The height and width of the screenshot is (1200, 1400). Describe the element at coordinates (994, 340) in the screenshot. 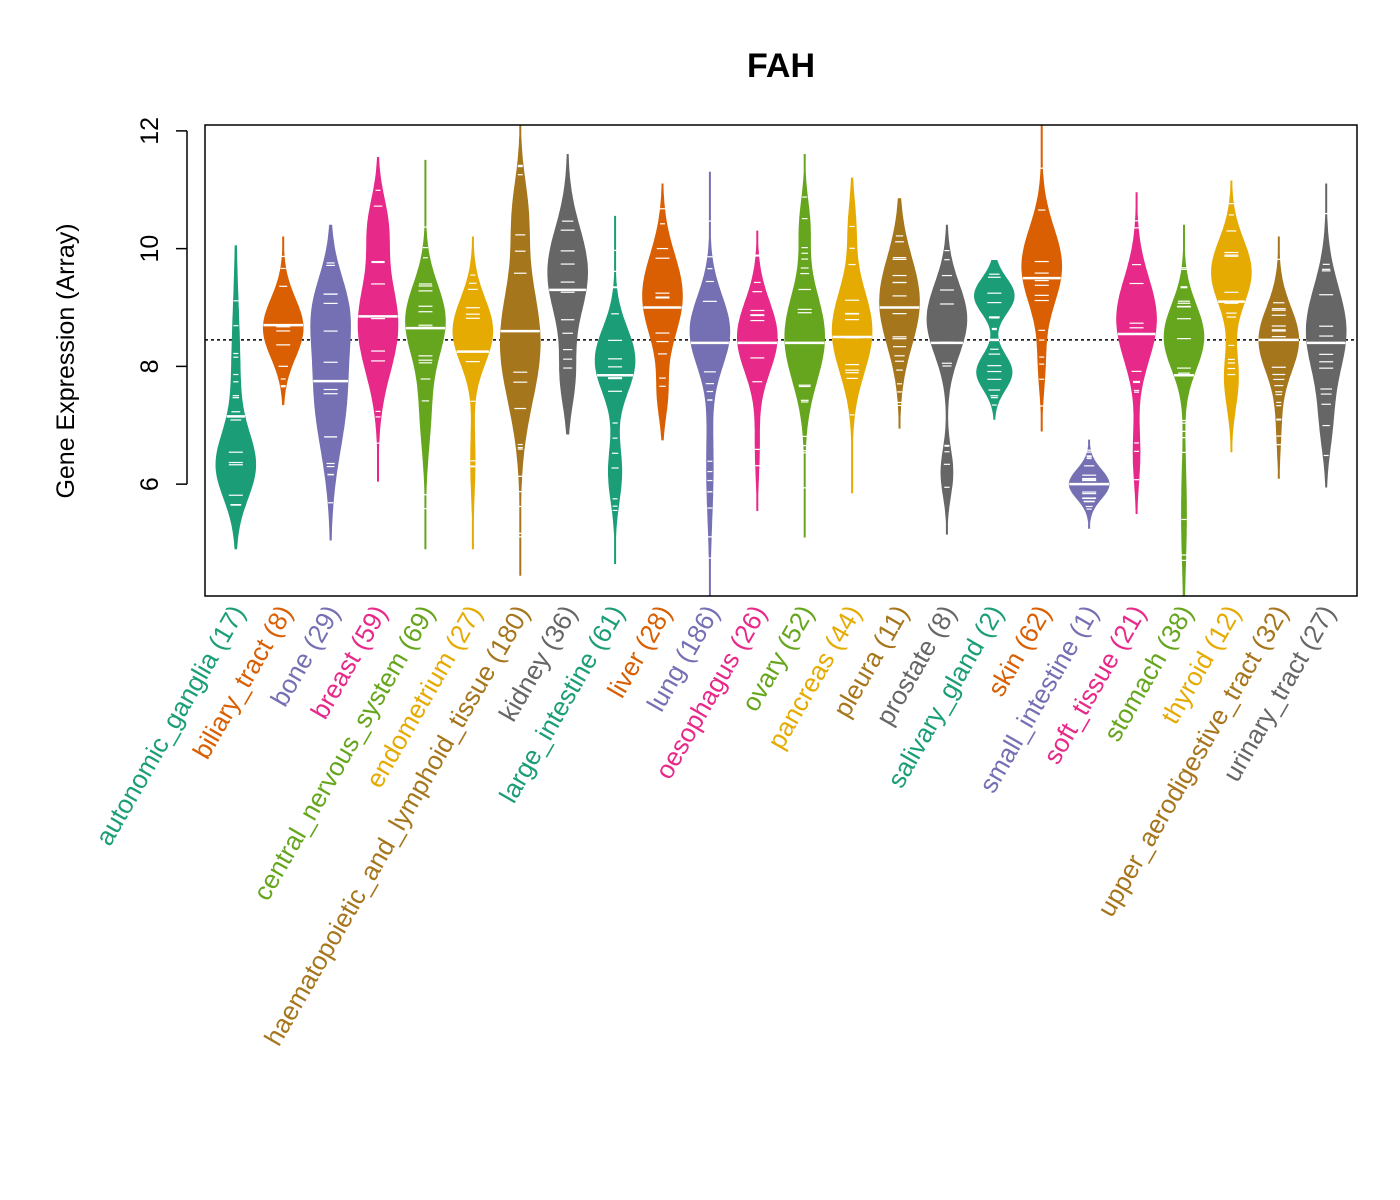

I see `violin-salivary_gland` at that location.